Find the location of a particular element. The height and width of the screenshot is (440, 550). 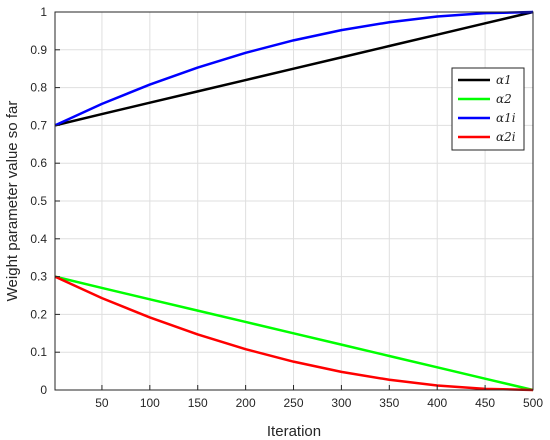

x-tick-label: 150 is located at coordinates (198, 403).